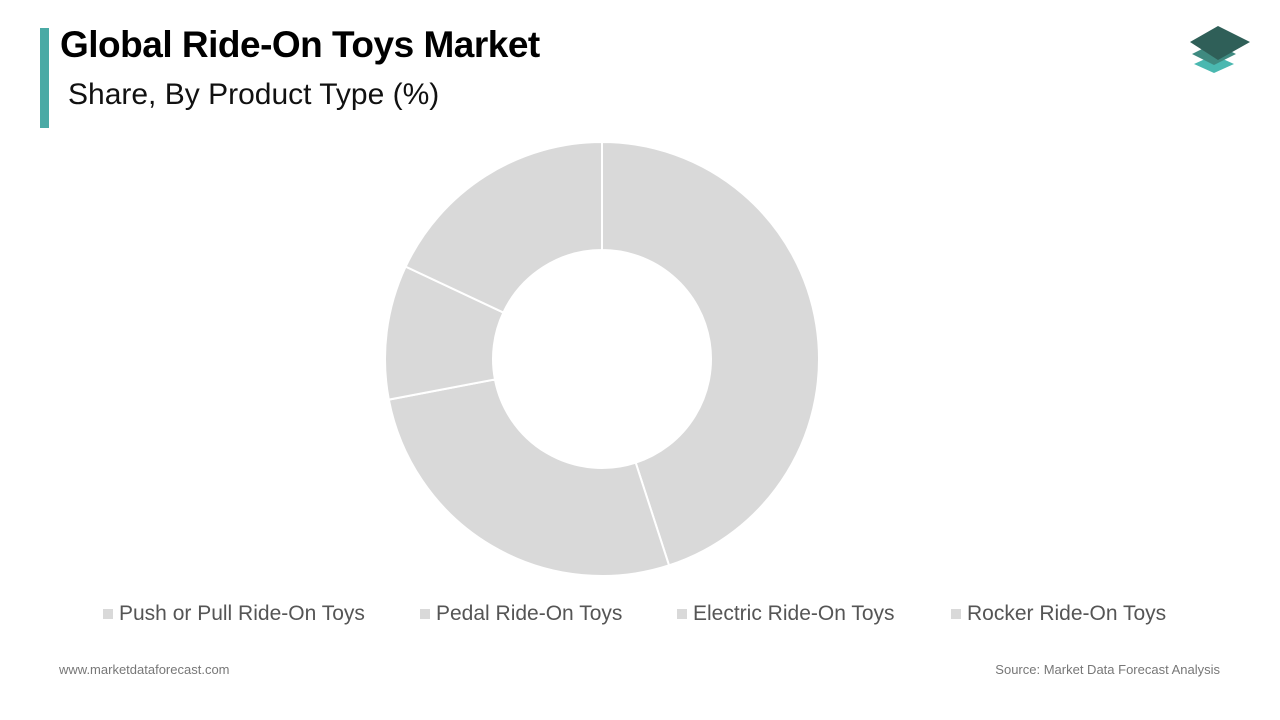 The width and height of the screenshot is (1280, 720). Describe the element at coordinates (254, 94) in the screenshot. I see `page-subtitle: Share, By Product Type (%)` at that location.